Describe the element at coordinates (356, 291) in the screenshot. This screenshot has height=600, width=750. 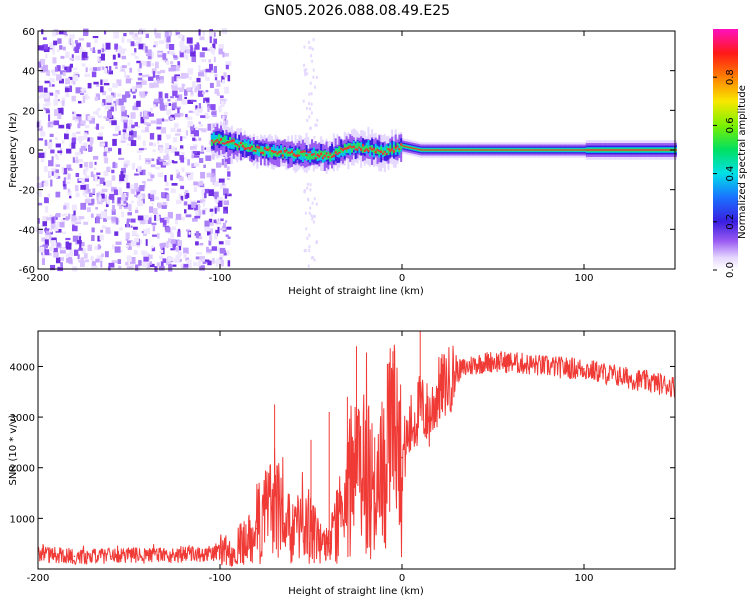
I see `spectrogram-x-label: Height of straight line (km)` at that location.